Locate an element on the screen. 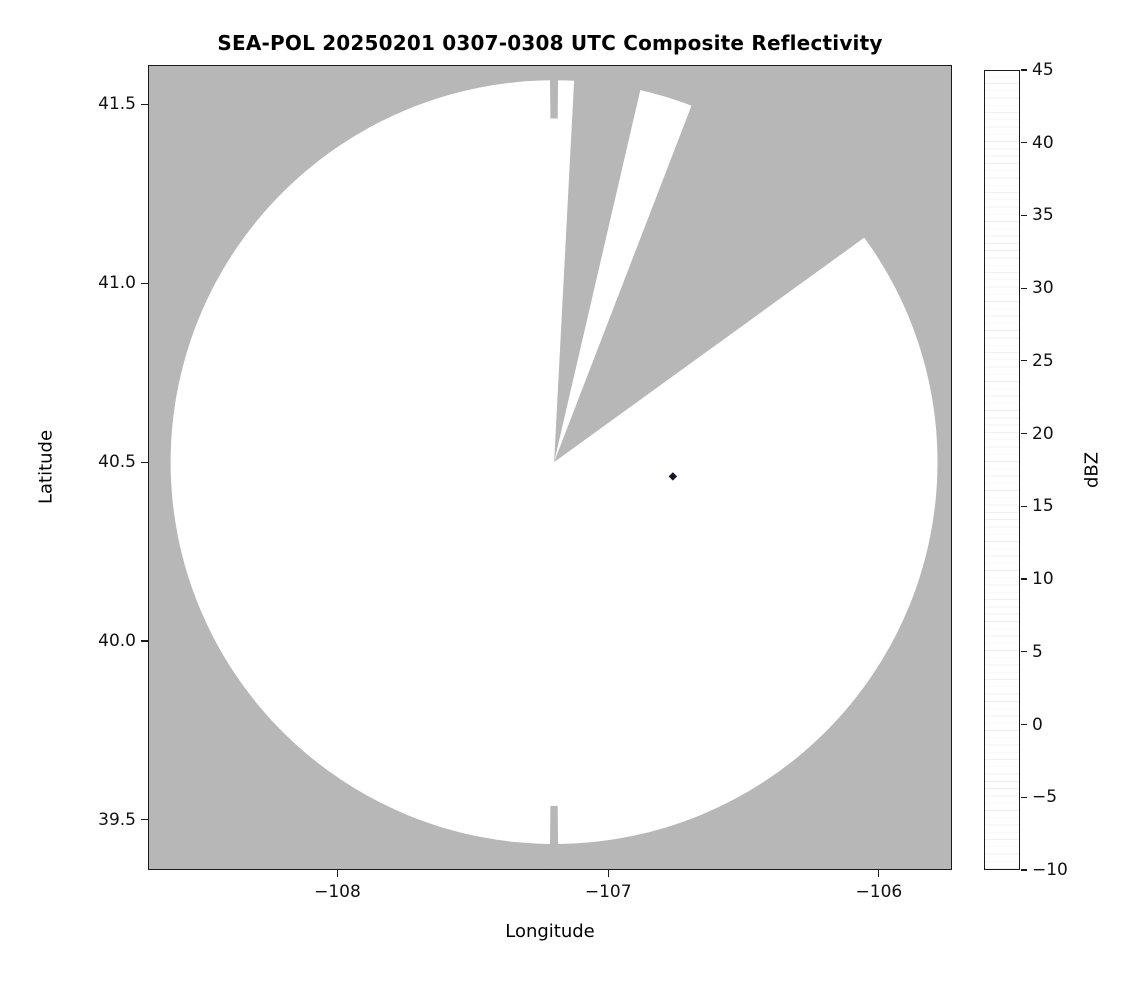 The image size is (1146, 990). y-tick-label: 40.5 is located at coordinates (117, 462).